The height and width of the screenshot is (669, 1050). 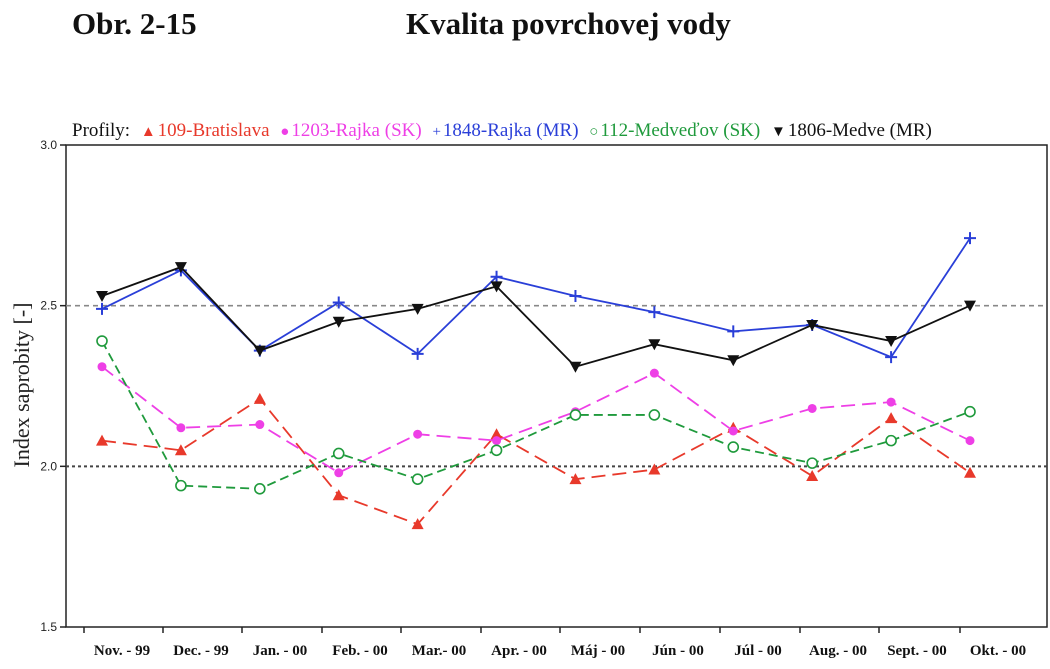 I want to click on x-tick-label: Júl - 00, so click(x=758, y=651).